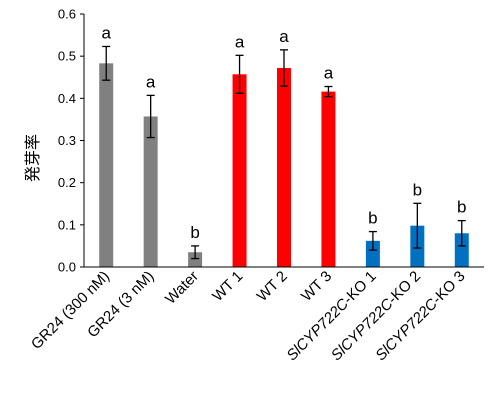  What do you see at coordinates (67, 267) in the screenshot?
I see `y-tick-label: 0.0` at bounding box center [67, 267].